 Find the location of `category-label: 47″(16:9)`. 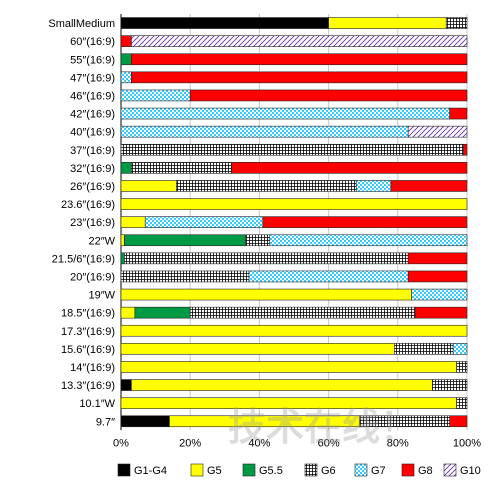

category-label: 47″(16:9) is located at coordinates (92, 78).